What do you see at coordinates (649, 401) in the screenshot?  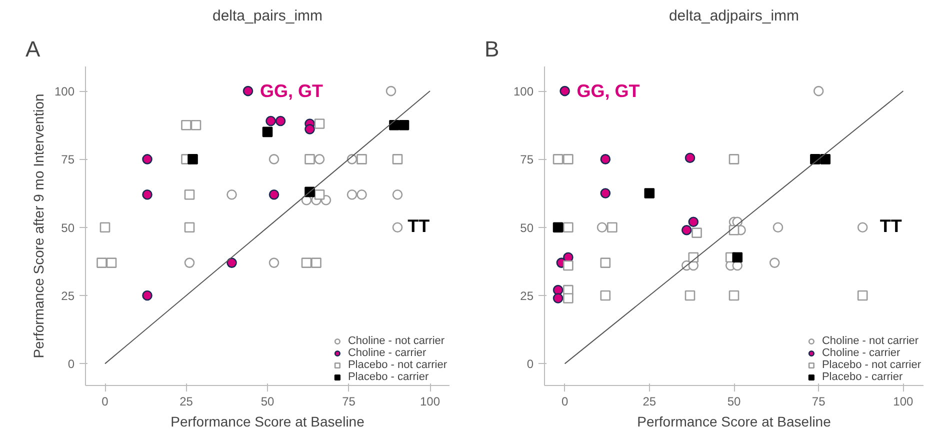 I see `x-tick-label: 25` at bounding box center [649, 401].